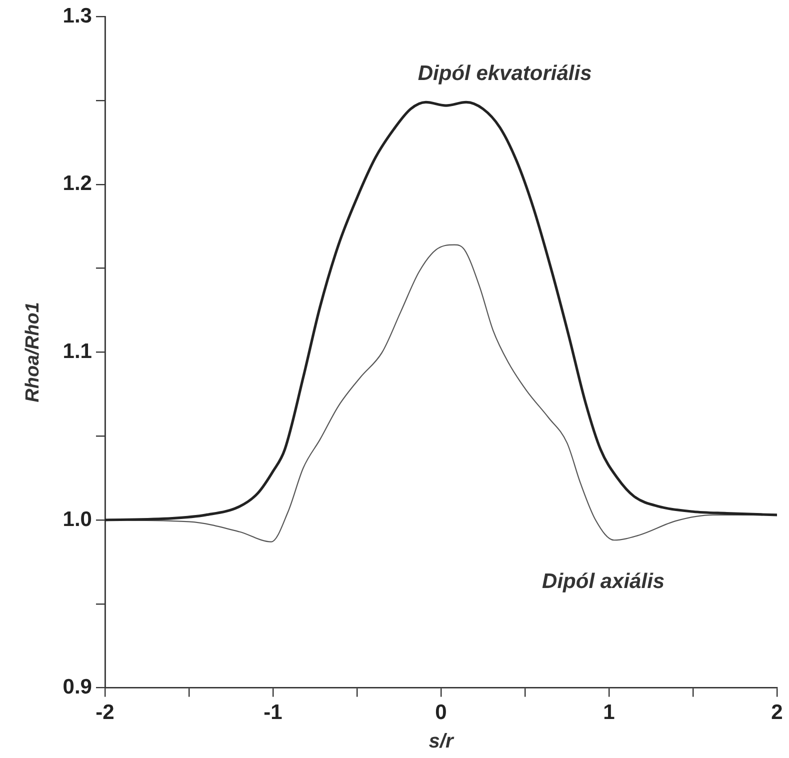 Image resolution: width=789 pixels, height=758 pixels. I want to click on y-tick-label: 1.0, so click(77, 519).